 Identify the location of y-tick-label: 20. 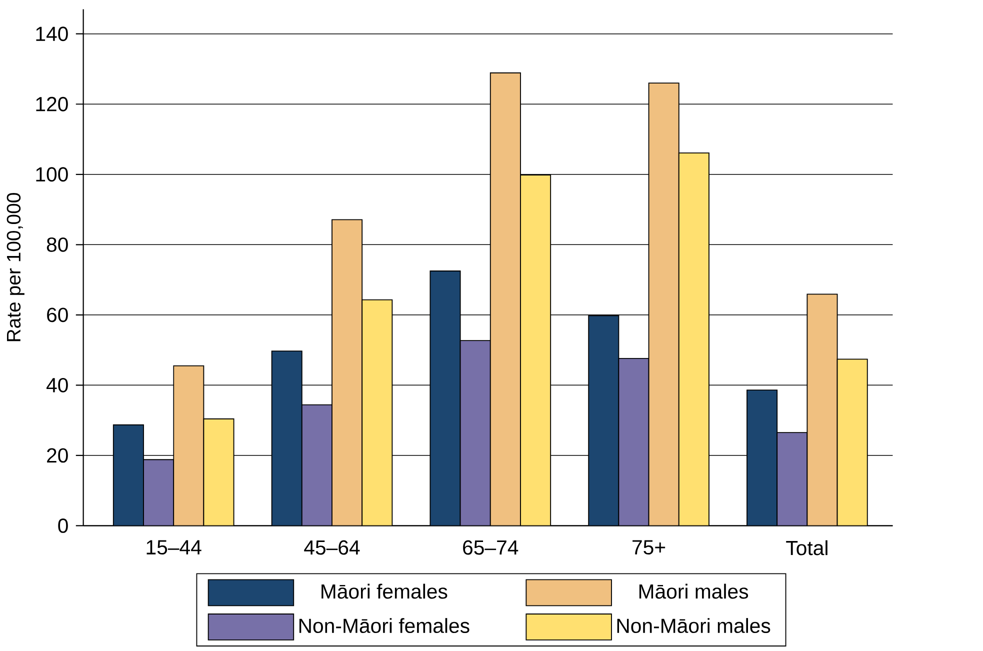
(57, 455).